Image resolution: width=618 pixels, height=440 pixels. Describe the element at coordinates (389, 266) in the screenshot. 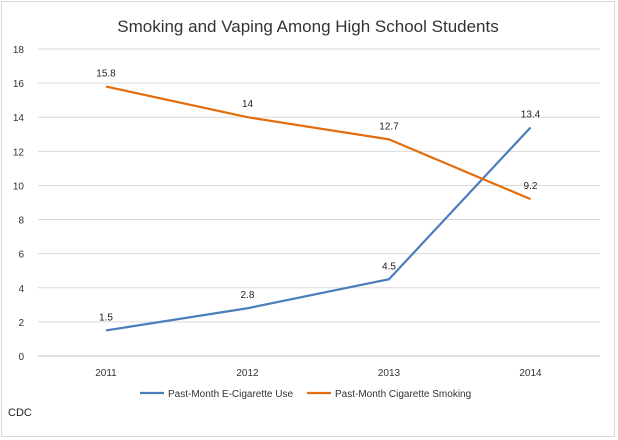

I see `data-label: 4.5` at that location.